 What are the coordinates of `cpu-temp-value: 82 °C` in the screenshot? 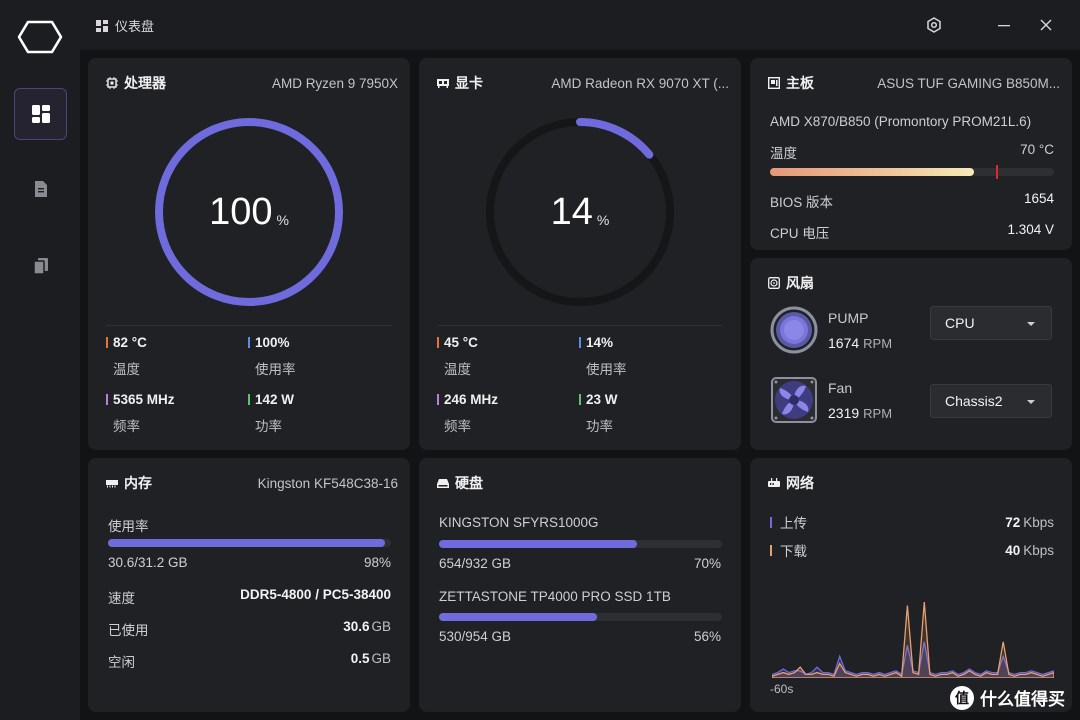 It's located at (130, 342).